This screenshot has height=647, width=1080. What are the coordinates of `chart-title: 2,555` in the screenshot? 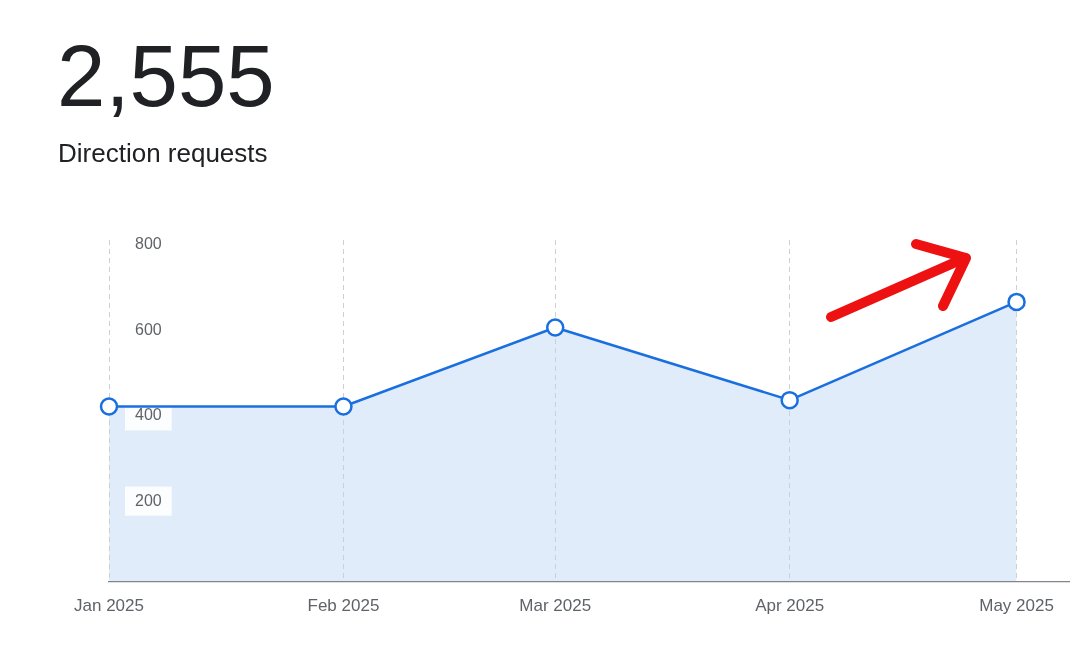 It's located at (166, 75).